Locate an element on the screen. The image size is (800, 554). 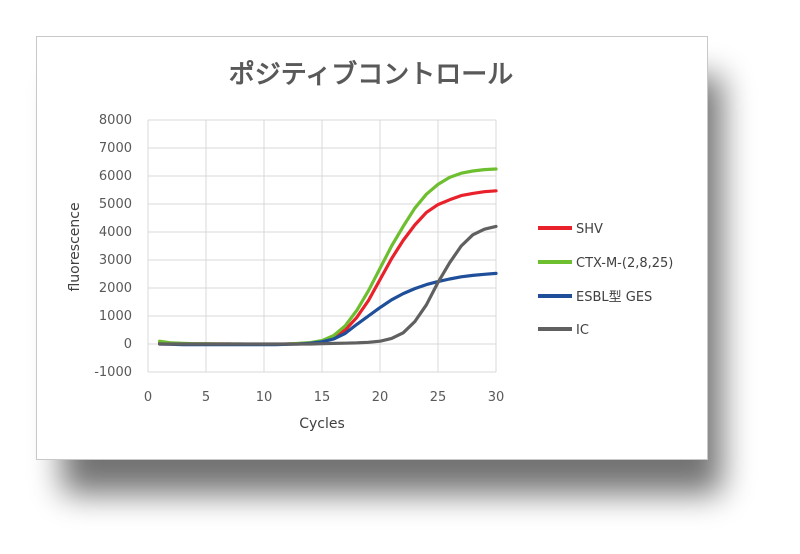
x-tick-label: 25 is located at coordinates (438, 397).